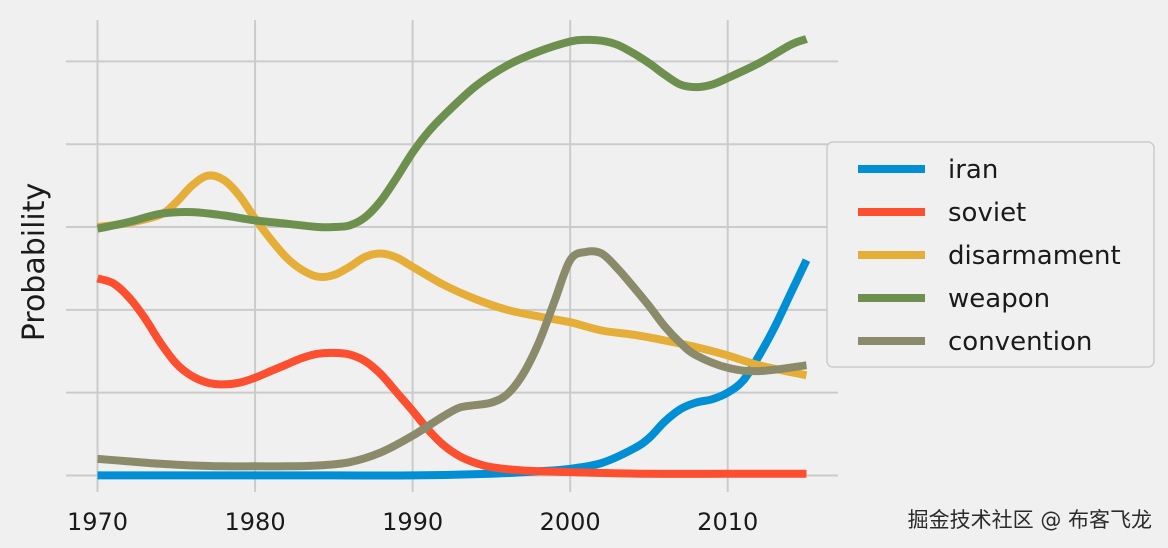 This screenshot has height=548, width=1168. I want to click on x-tick-label: 2010, so click(727, 522).